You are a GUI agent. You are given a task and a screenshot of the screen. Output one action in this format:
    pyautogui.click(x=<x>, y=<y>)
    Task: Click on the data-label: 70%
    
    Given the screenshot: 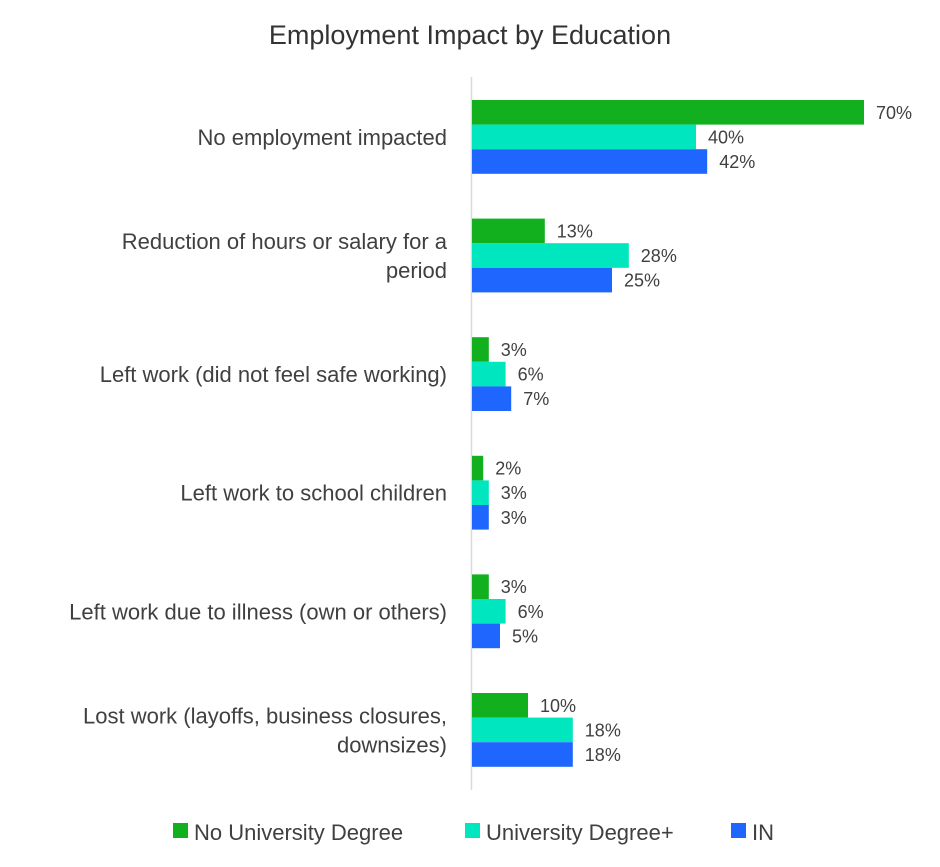 What is the action you would take?
    pyautogui.click(x=894, y=113)
    